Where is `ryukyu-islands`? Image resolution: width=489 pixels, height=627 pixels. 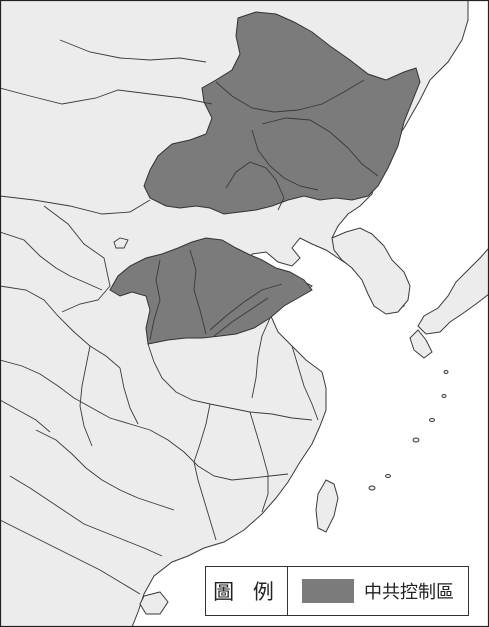
ryukyu-islands is located at coordinates (408, 430).